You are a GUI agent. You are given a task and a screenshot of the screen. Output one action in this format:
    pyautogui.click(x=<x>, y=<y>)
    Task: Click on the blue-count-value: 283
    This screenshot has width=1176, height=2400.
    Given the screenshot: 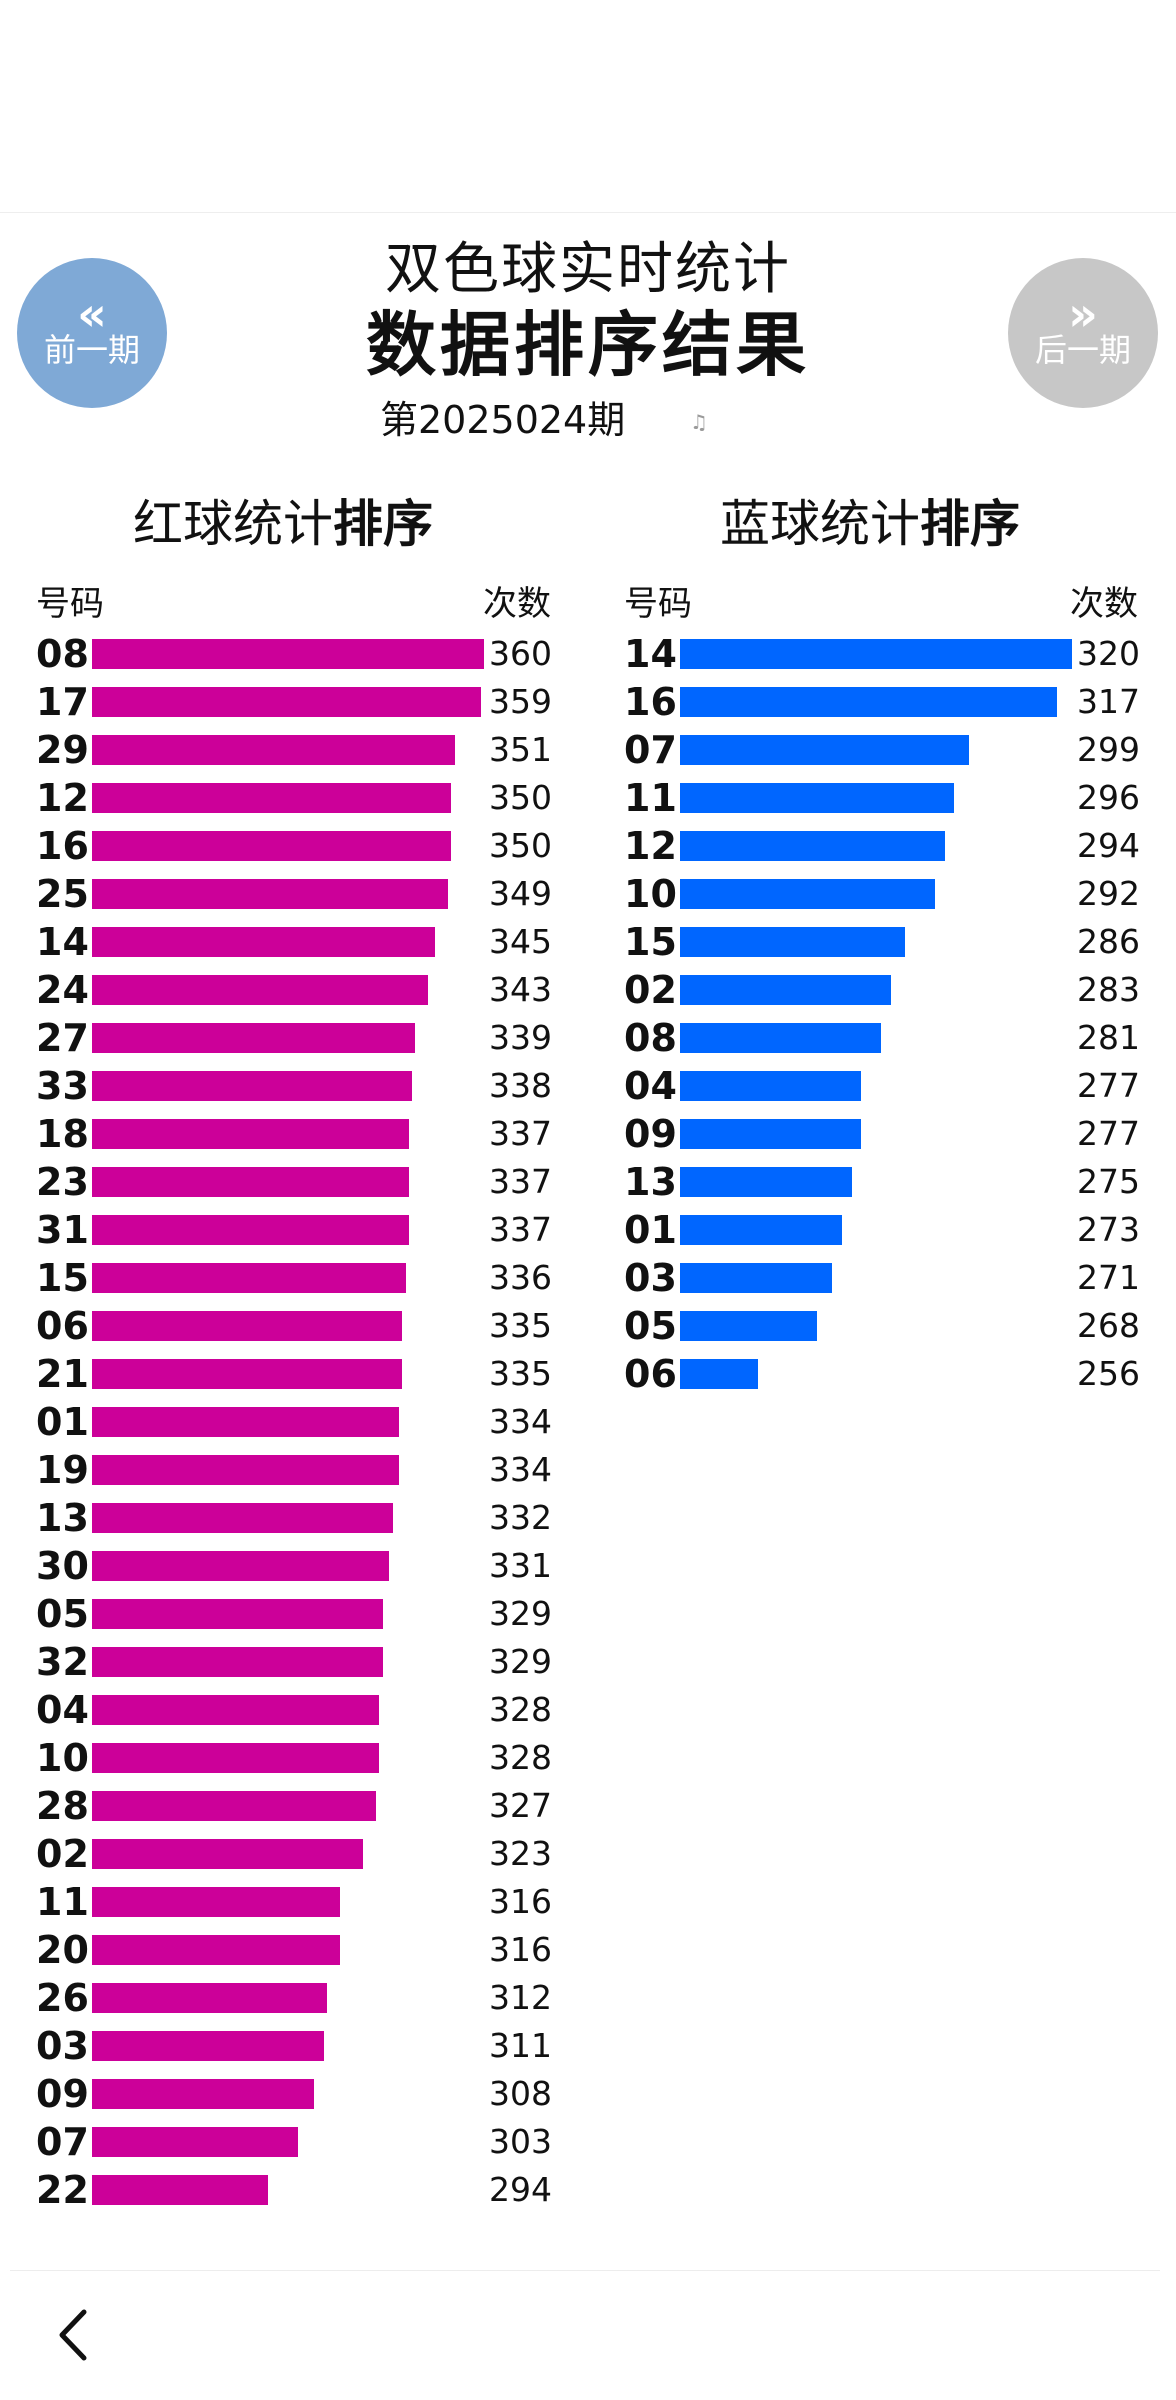 What is the action you would take?
    pyautogui.click(x=1108, y=989)
    